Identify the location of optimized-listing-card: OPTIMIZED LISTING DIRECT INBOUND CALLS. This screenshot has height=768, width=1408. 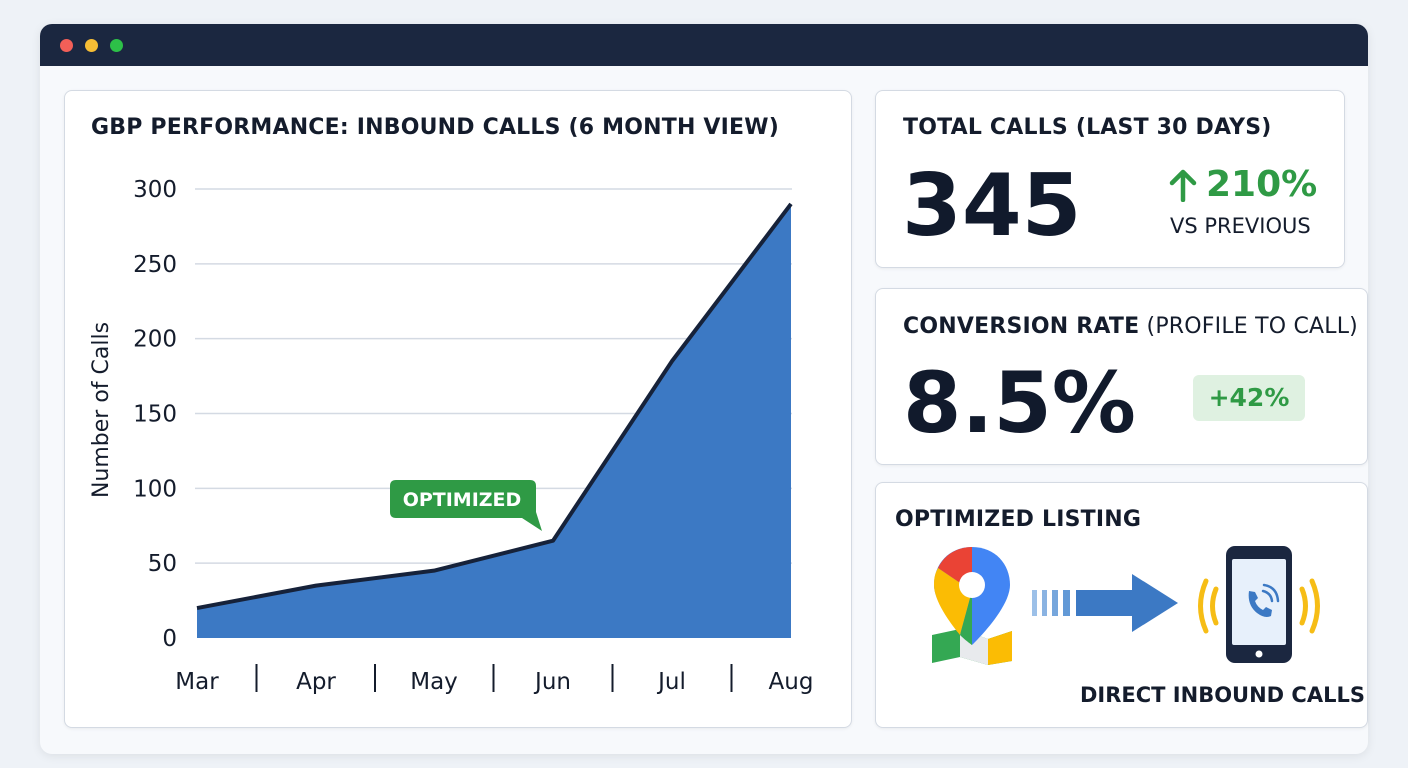
(1121, 605).